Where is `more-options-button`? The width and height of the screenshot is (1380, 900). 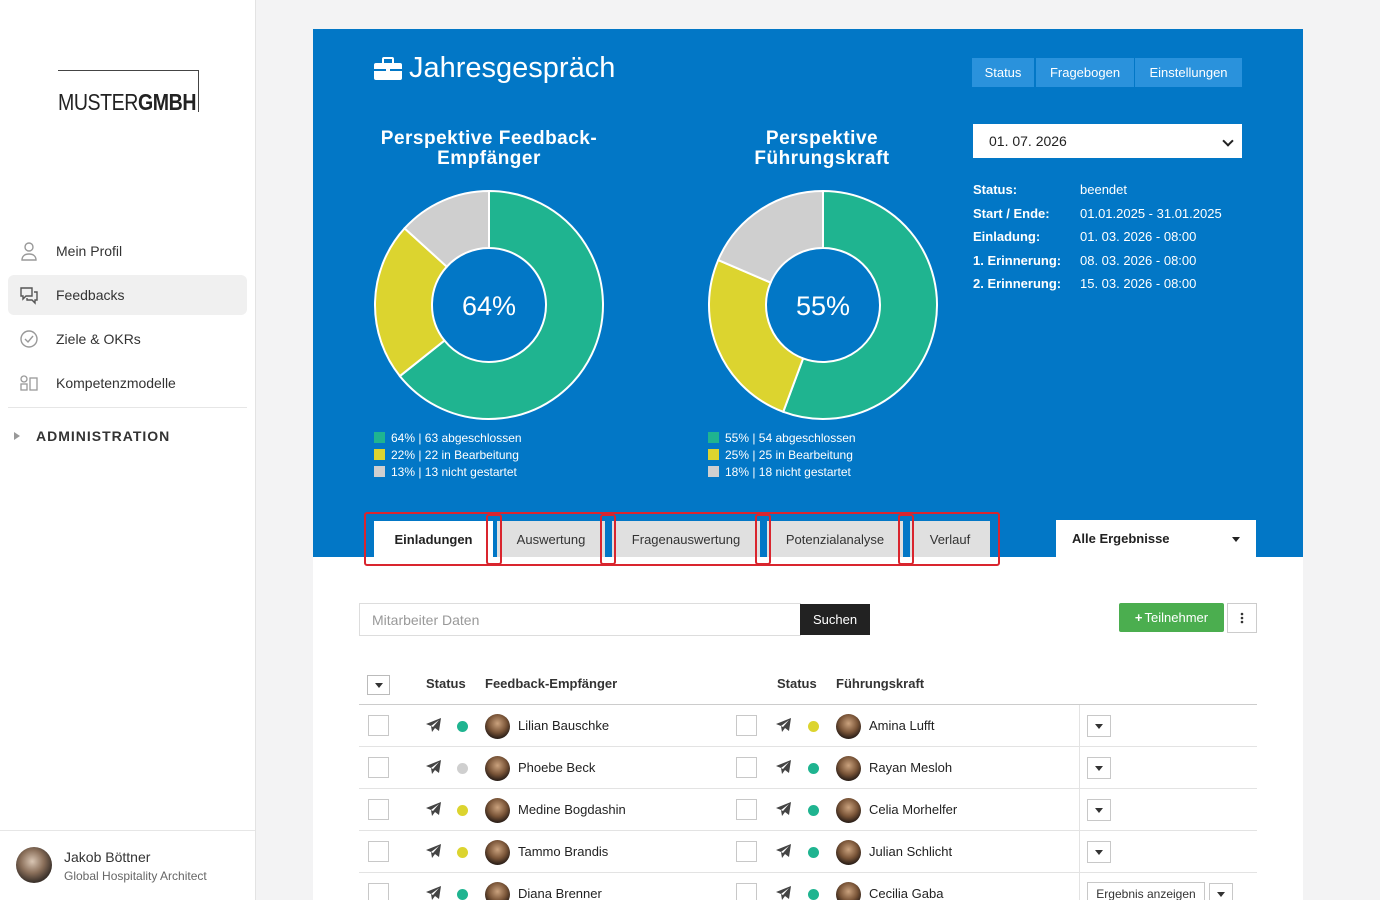
more-options-button is located at coordinates (1242, 618).